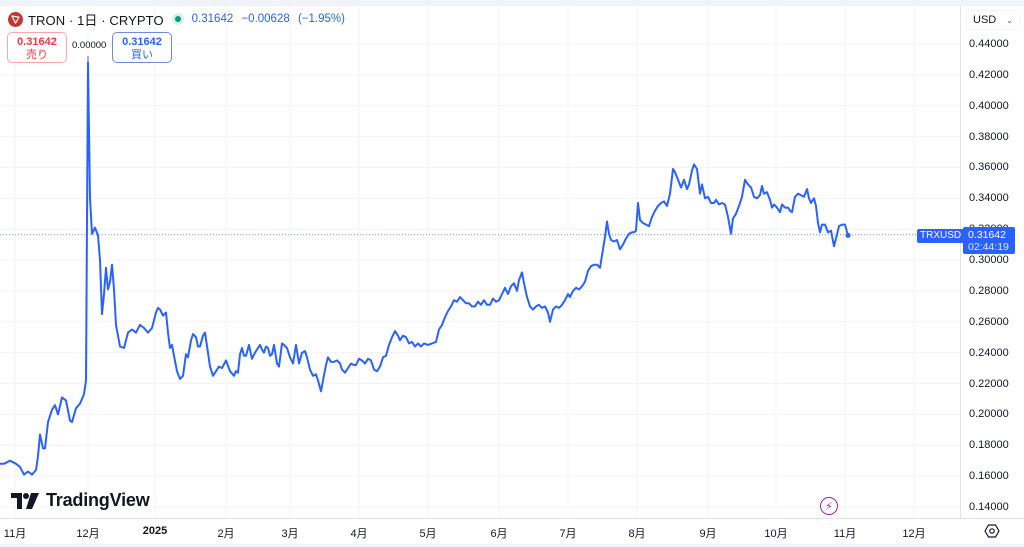  I want to click on quote-values: 0.31642 −0.00628 (−1.95%), so click(271, 19).